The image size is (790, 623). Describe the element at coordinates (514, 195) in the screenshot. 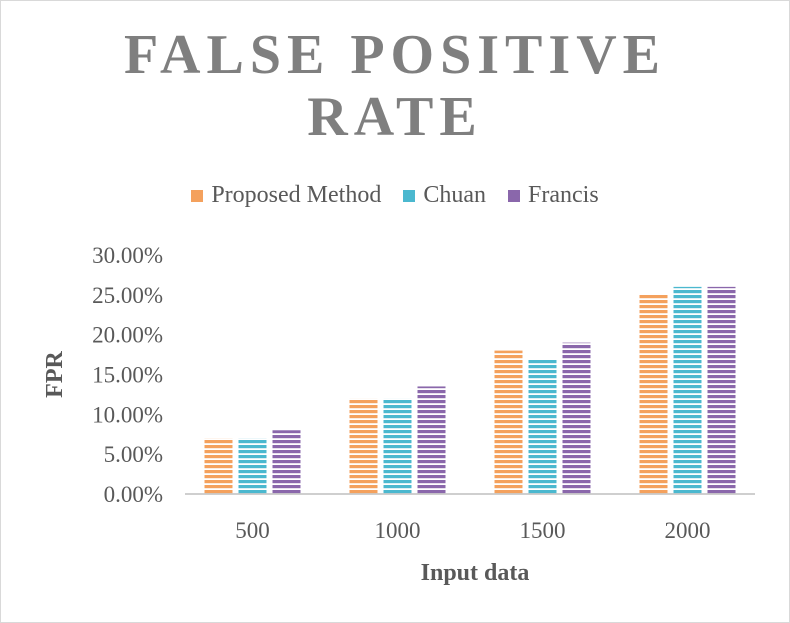

I see `legend-swatch-francis` at that location.